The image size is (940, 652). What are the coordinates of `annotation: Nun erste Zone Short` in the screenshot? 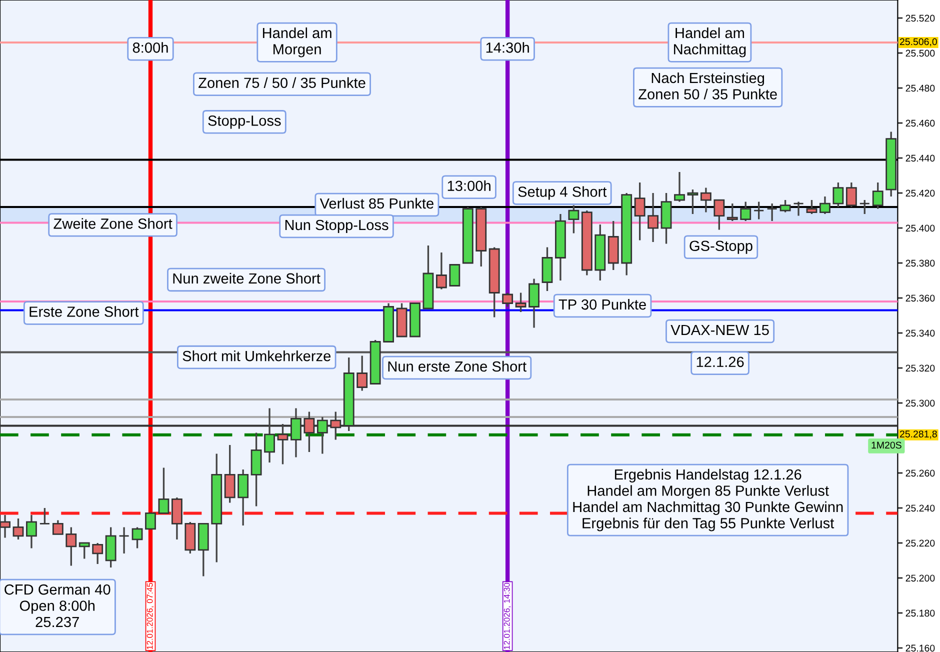 It's located at (457, 366).